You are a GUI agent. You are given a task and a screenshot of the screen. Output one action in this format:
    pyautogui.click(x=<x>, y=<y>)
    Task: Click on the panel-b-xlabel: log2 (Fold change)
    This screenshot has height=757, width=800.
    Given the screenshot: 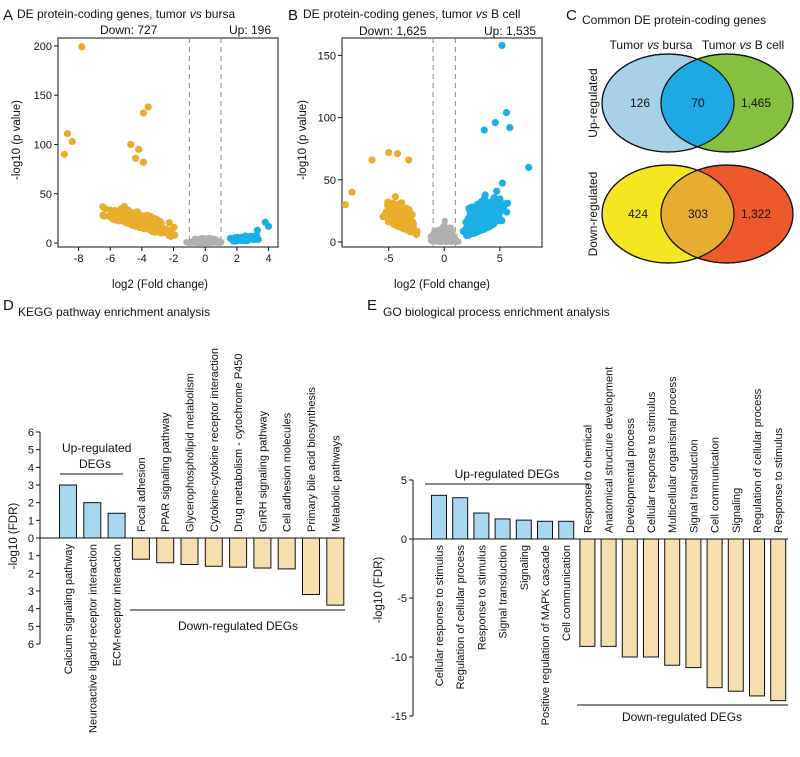 What is the action you would take?
    pyautogui.click(x=442, y=285)
    